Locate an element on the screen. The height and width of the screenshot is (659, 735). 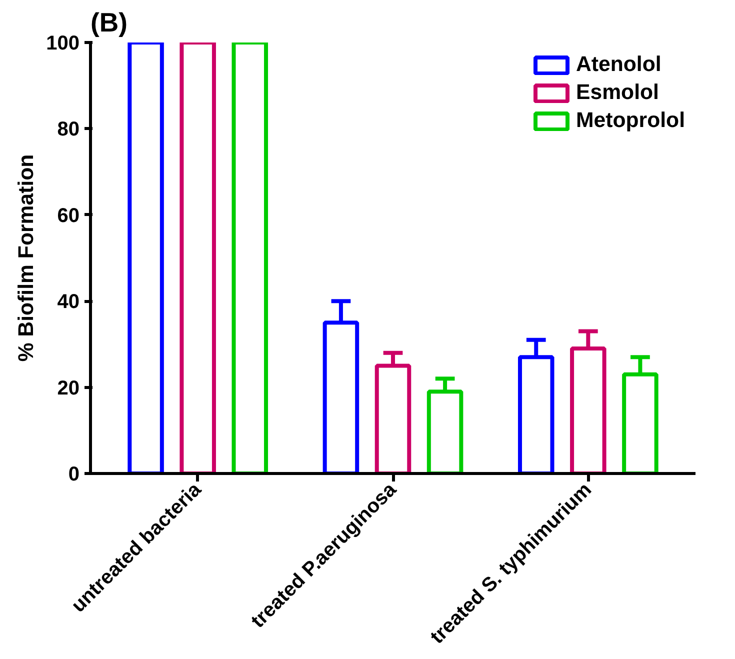
y-axis-title: % Biofilm Formation is located at coordinates (26, 258).